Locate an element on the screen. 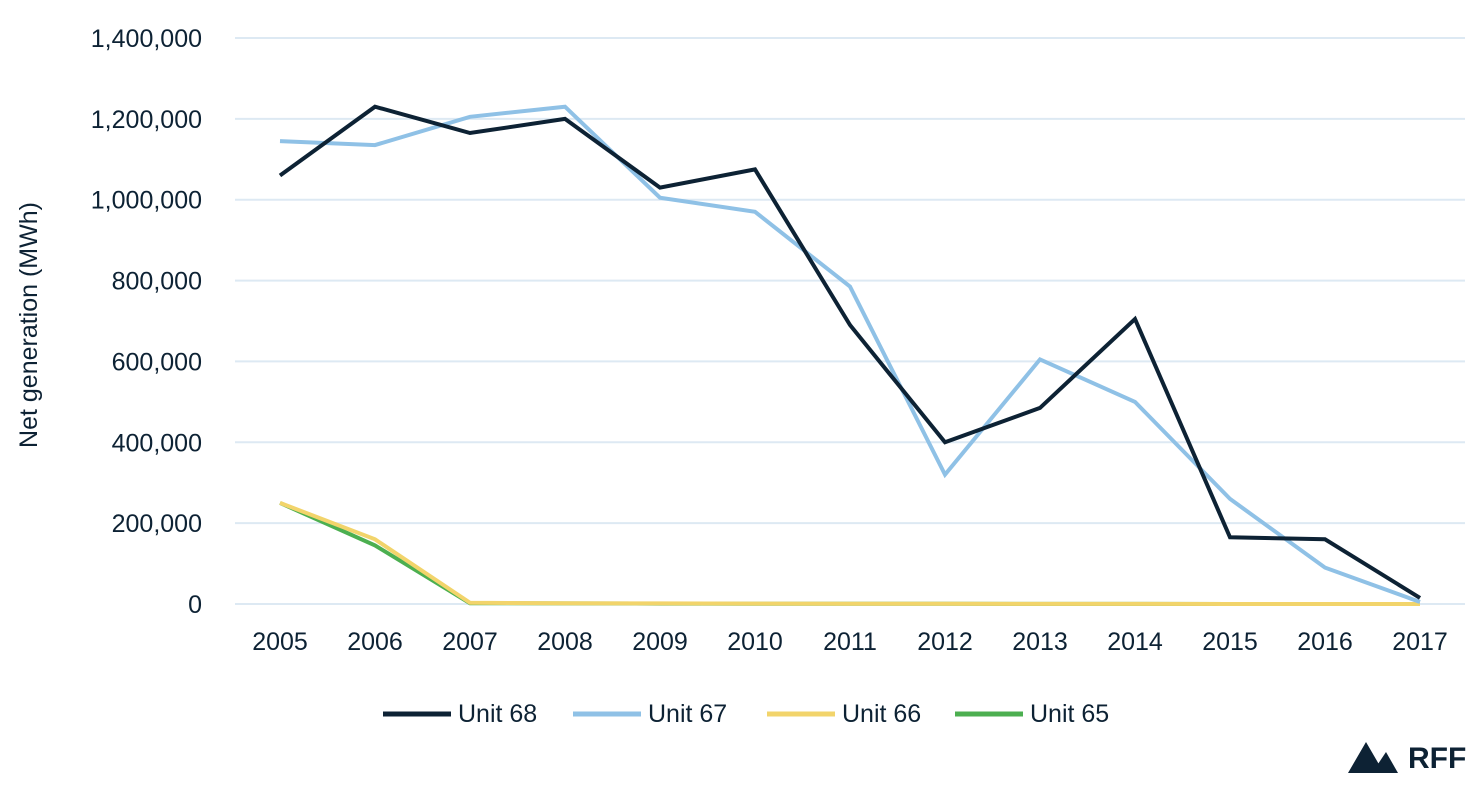 This screenshot has width=1480, height=790. y-tick-label: 1,200,000 is located at coordinates (146, 120).